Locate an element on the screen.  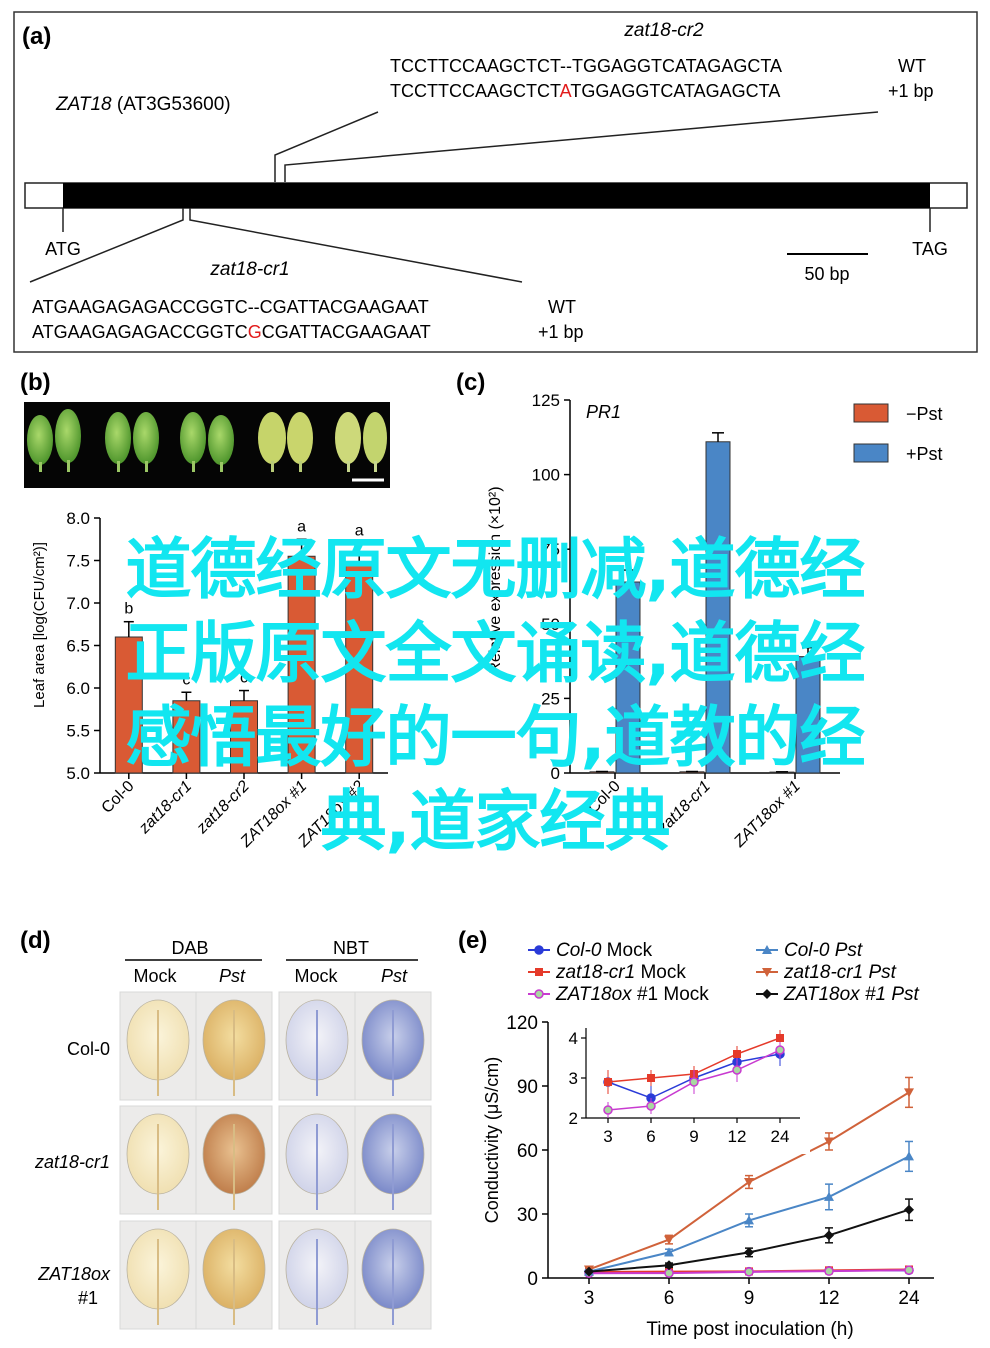
legend-label: ZAT18ox #1 Mock is located at coordinates (632, 994).